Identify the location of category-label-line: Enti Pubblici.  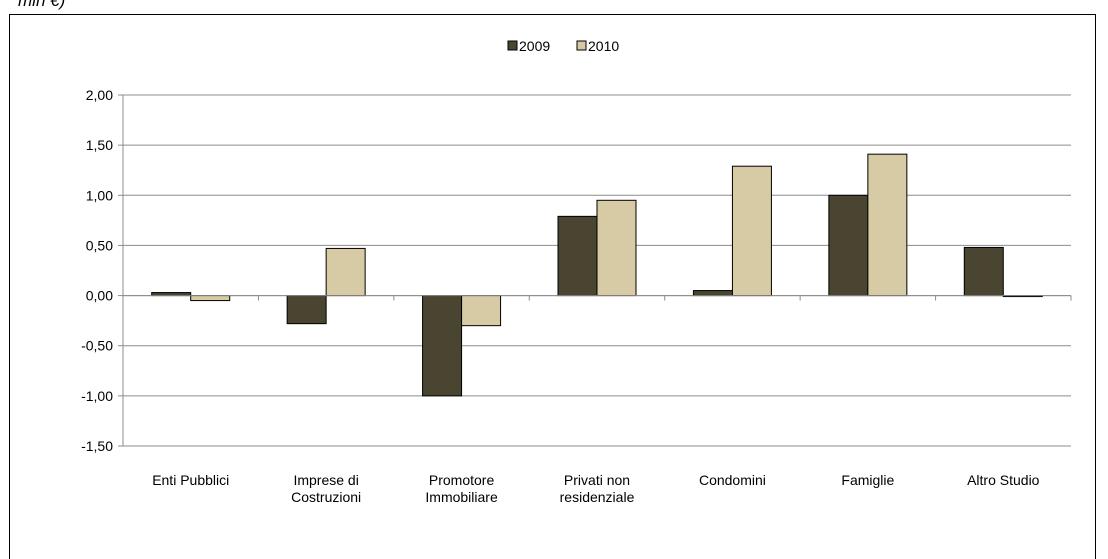
(190, 480).